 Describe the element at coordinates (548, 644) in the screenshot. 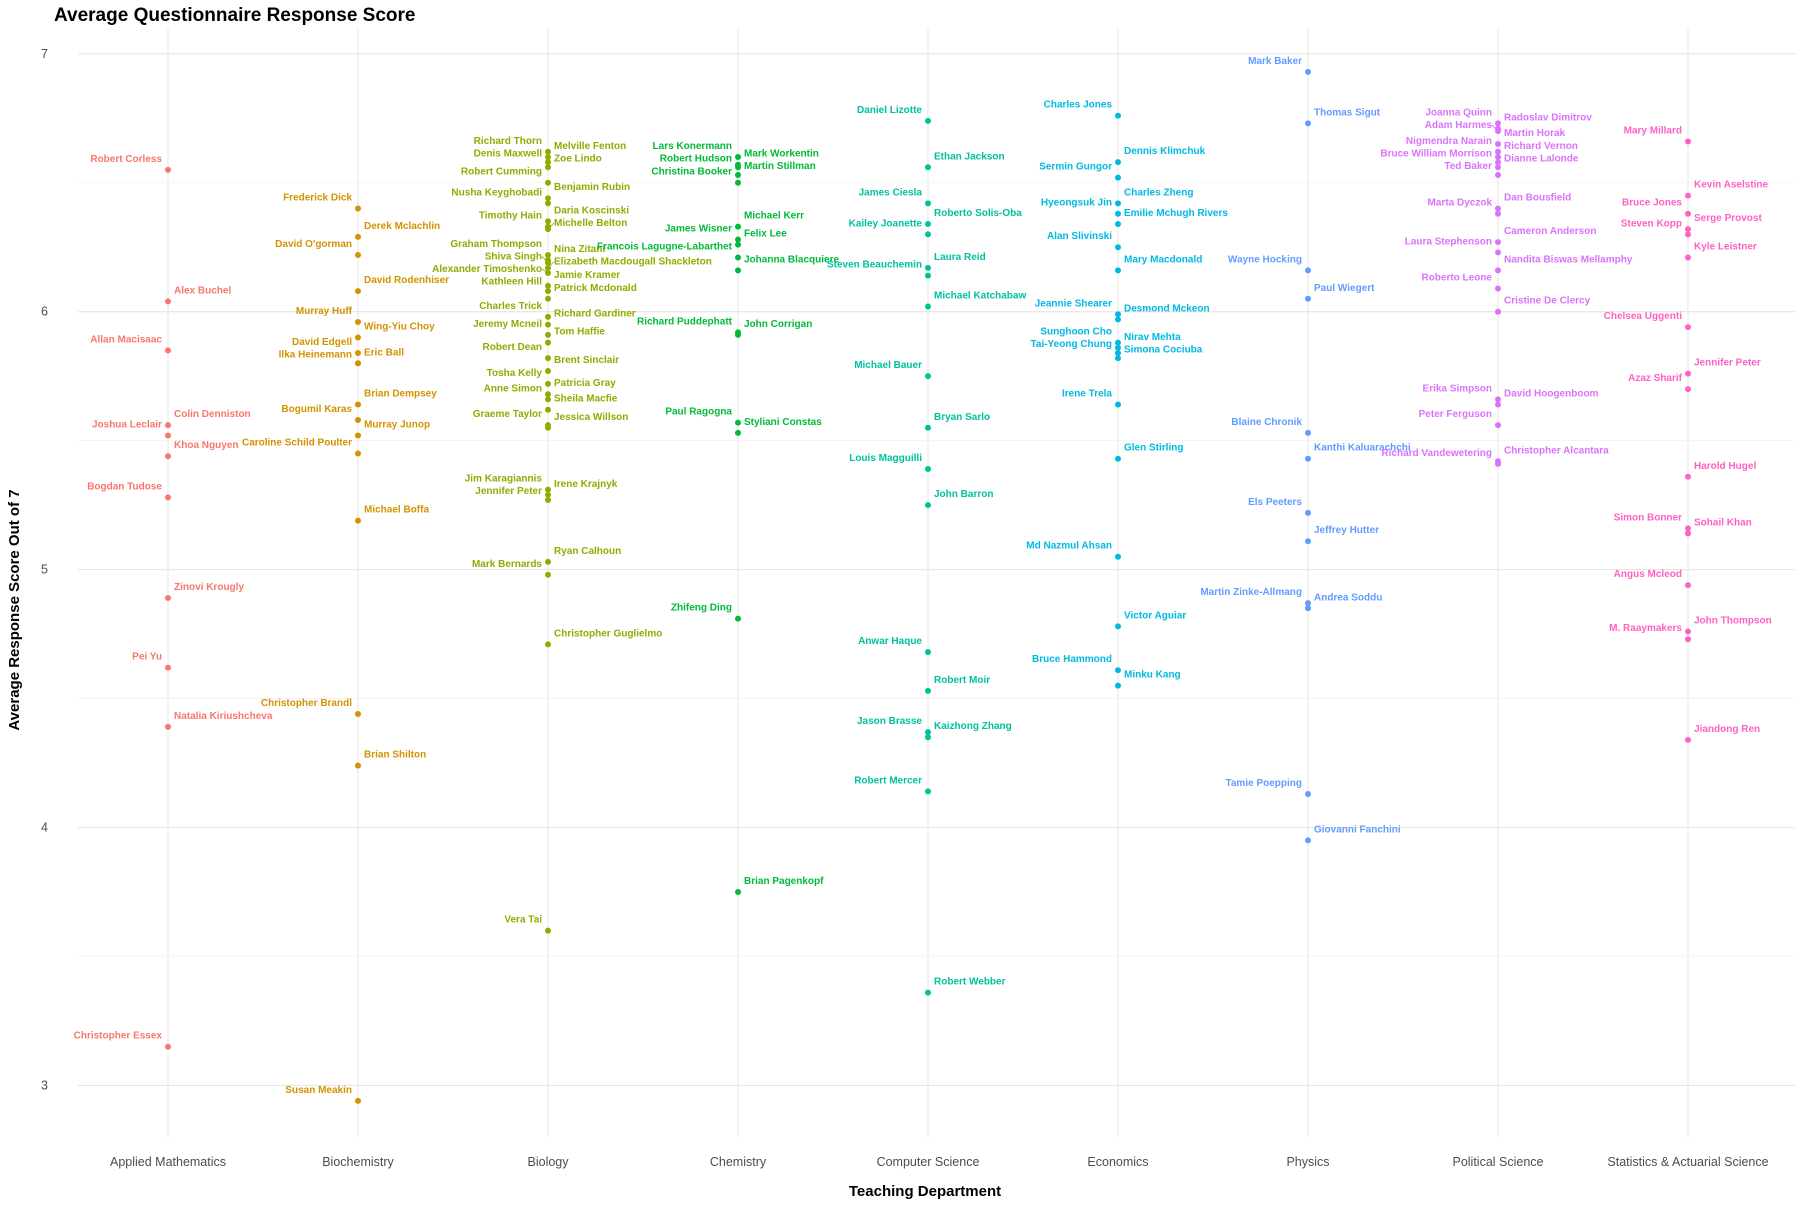

I see `data-point-christopher-guglielmo` at that location.